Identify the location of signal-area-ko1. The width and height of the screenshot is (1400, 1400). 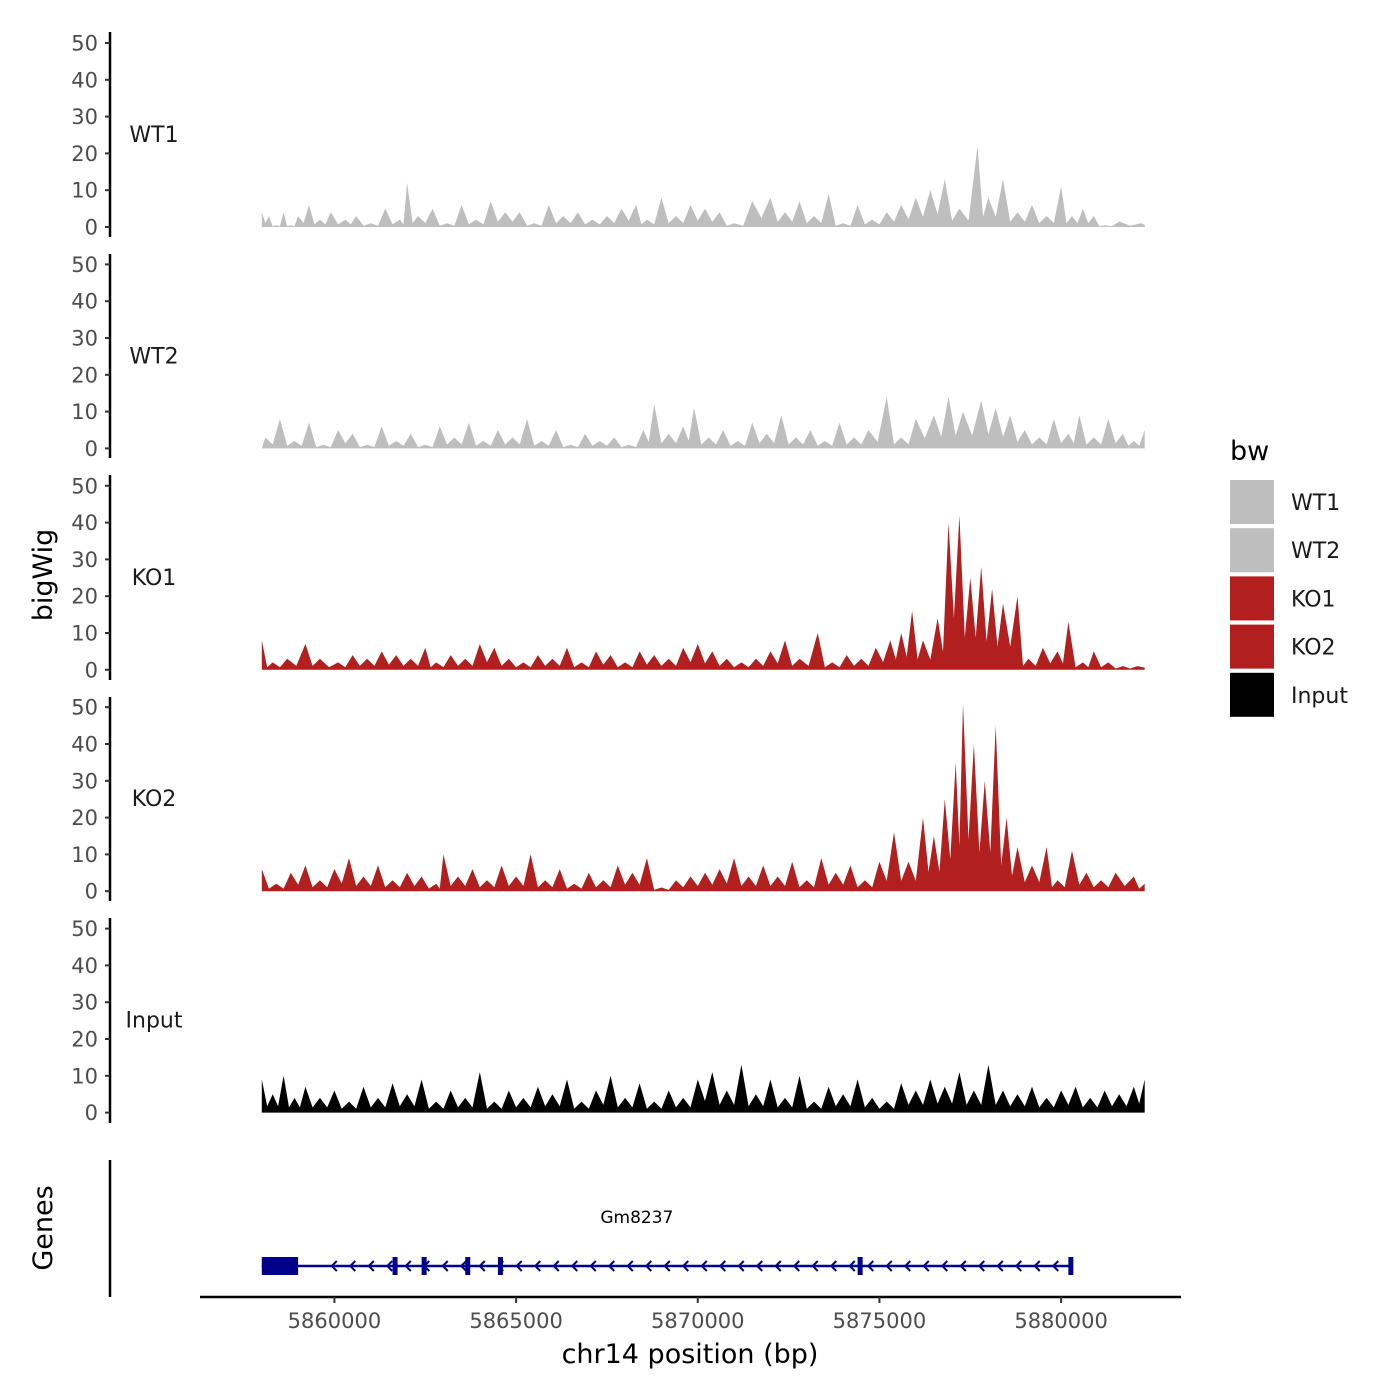
(703, 592).